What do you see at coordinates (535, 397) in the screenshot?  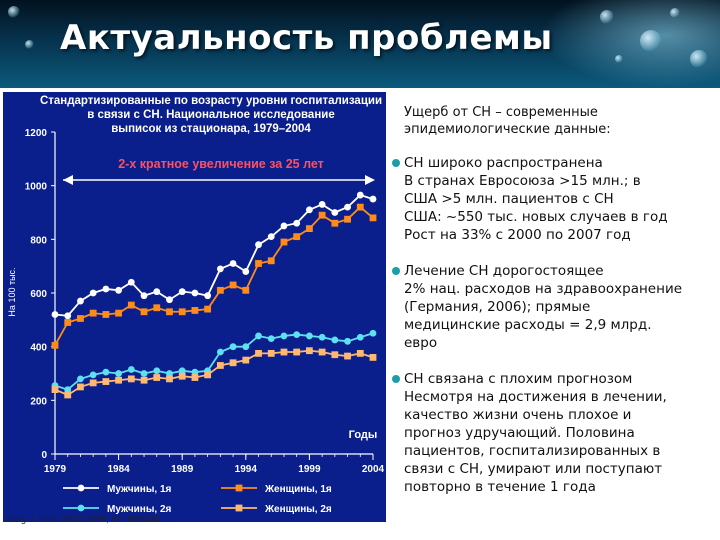 I see `bullet-line: Несмотря на достижения в лечении,` at bounding box center [535, 397].